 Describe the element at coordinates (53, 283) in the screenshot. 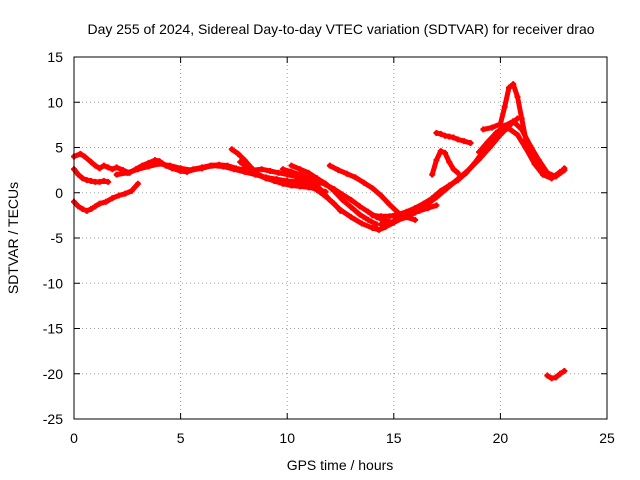

I see `y-tick-label: -10` at that location.